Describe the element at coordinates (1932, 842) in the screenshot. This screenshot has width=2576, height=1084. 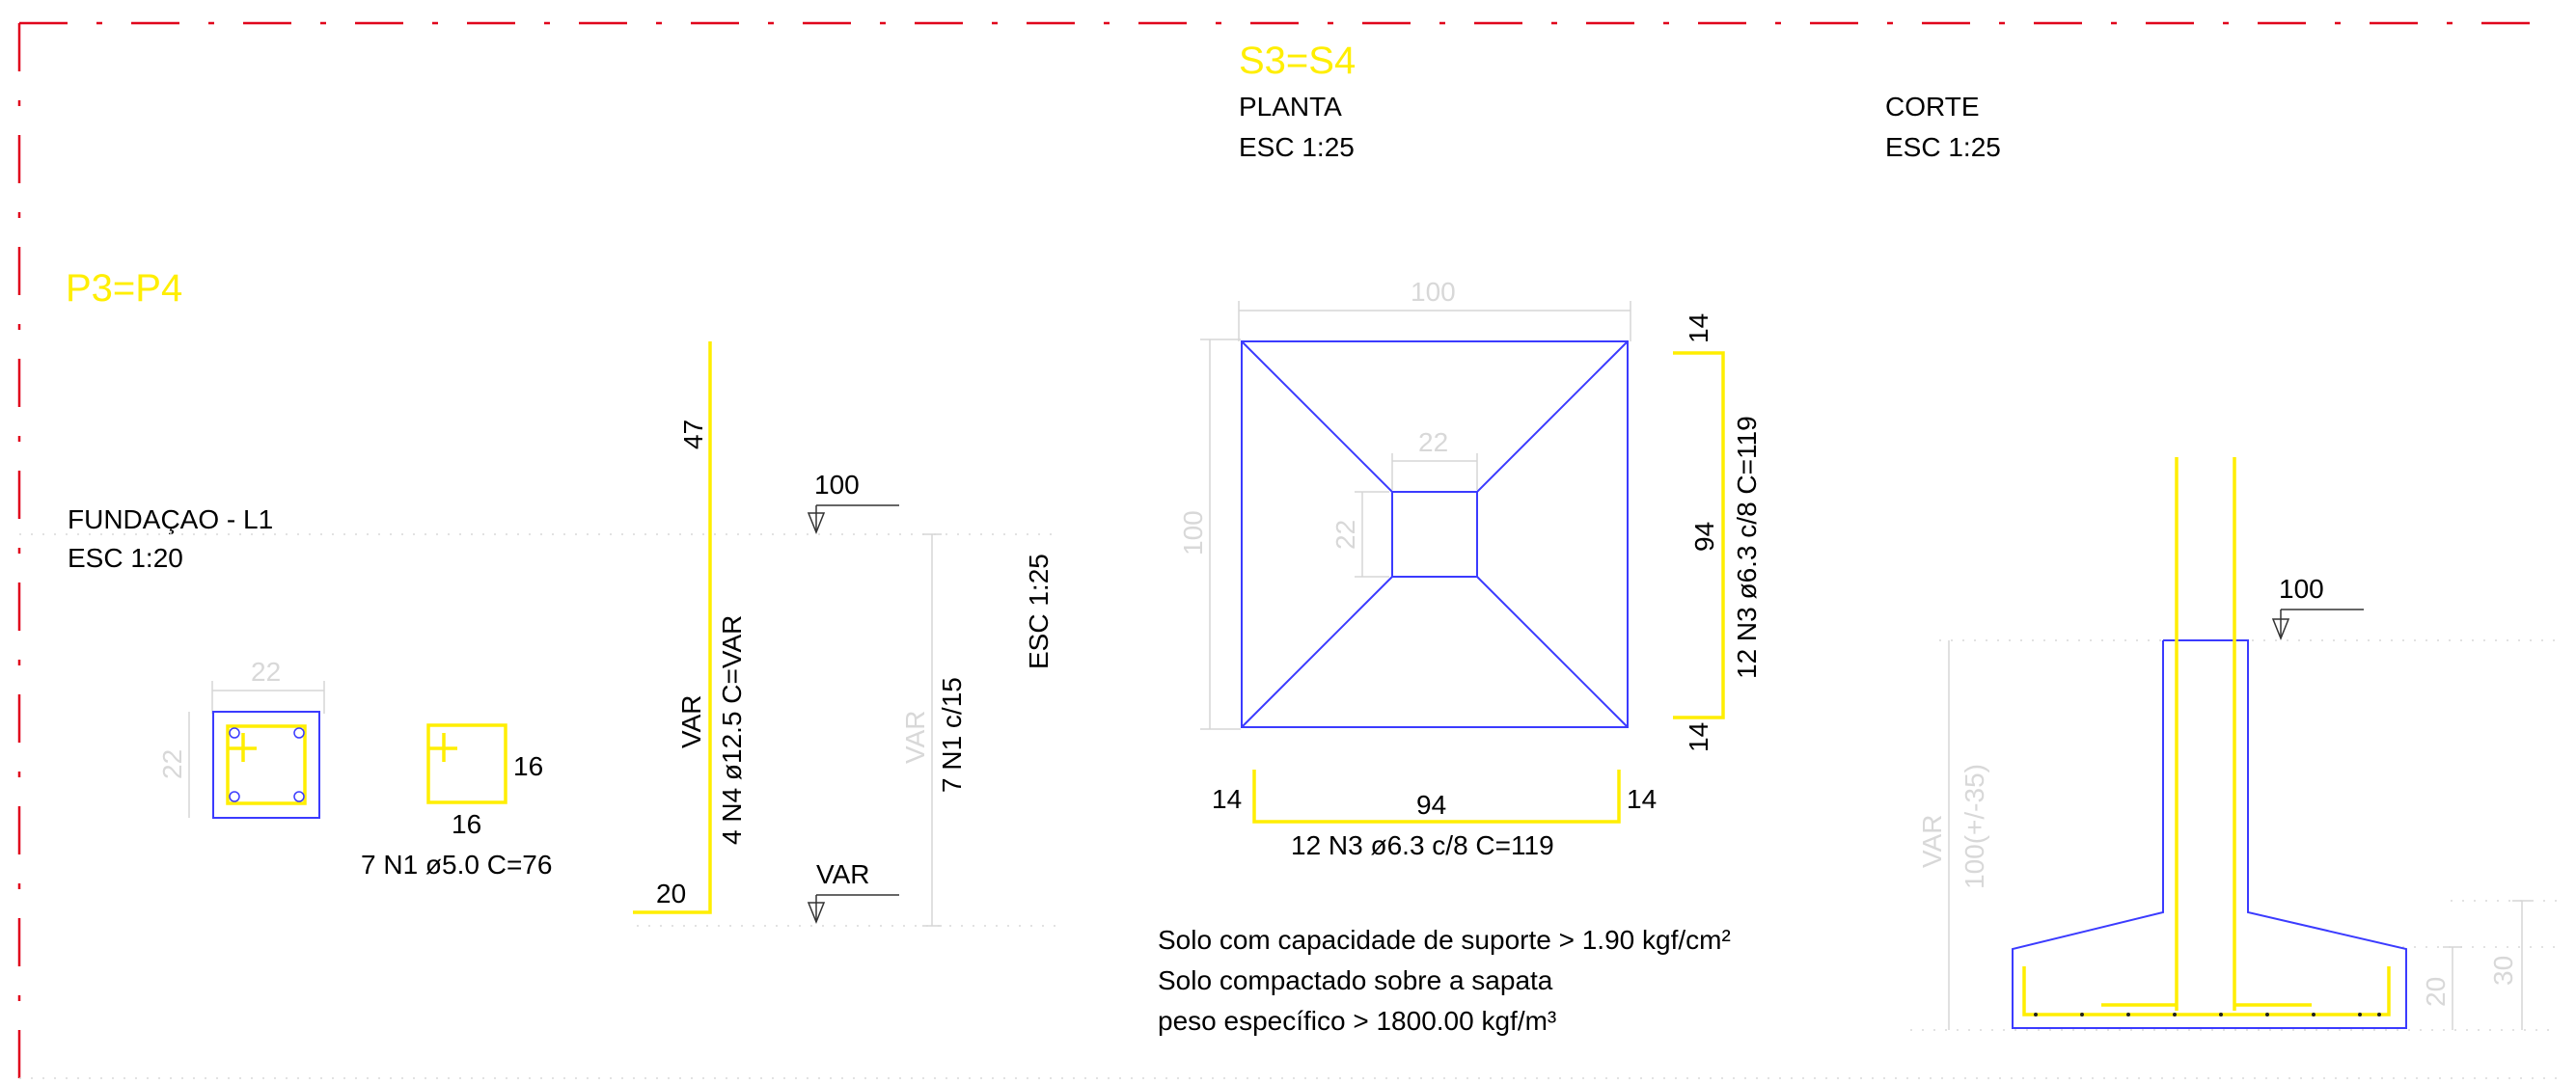
I see `section-var: VAR` at that location.